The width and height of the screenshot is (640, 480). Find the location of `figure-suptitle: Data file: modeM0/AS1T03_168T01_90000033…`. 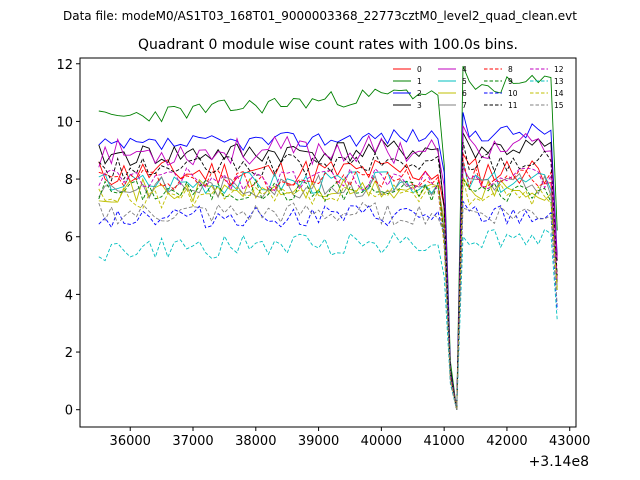

figure-suptitle: Data file: modeM0/AS1T03_168T01_90000033… is located at coordinates (320, 16).